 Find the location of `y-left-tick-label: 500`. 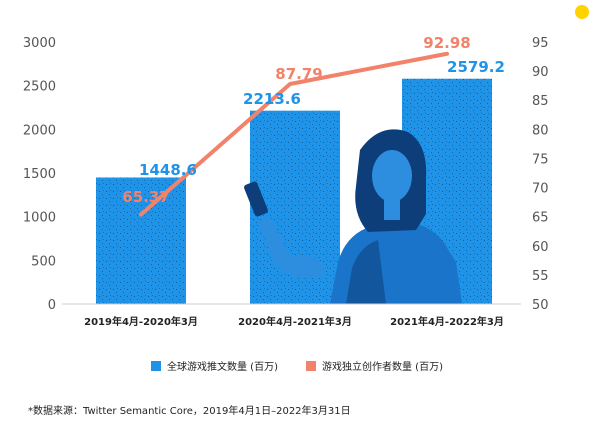

y-left-tick-label: 500 is located at coordinates (43, 261).